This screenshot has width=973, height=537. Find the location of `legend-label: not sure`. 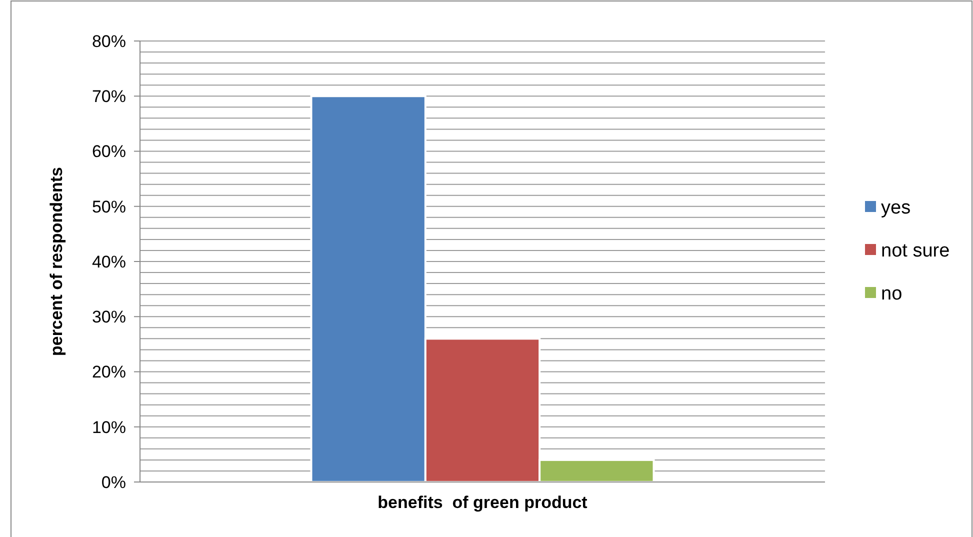

legend-label: not sure is located at coordinates (915, 251).